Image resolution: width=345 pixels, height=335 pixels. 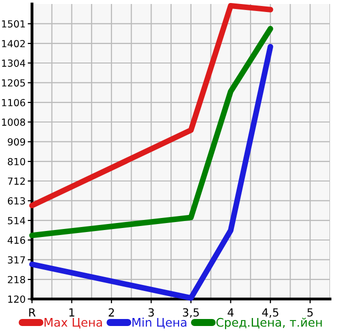 What do you see at coordinates (14, 122) in the screenshot?
I see `y-tick-label: 1008` at bounding box center [14, 122].